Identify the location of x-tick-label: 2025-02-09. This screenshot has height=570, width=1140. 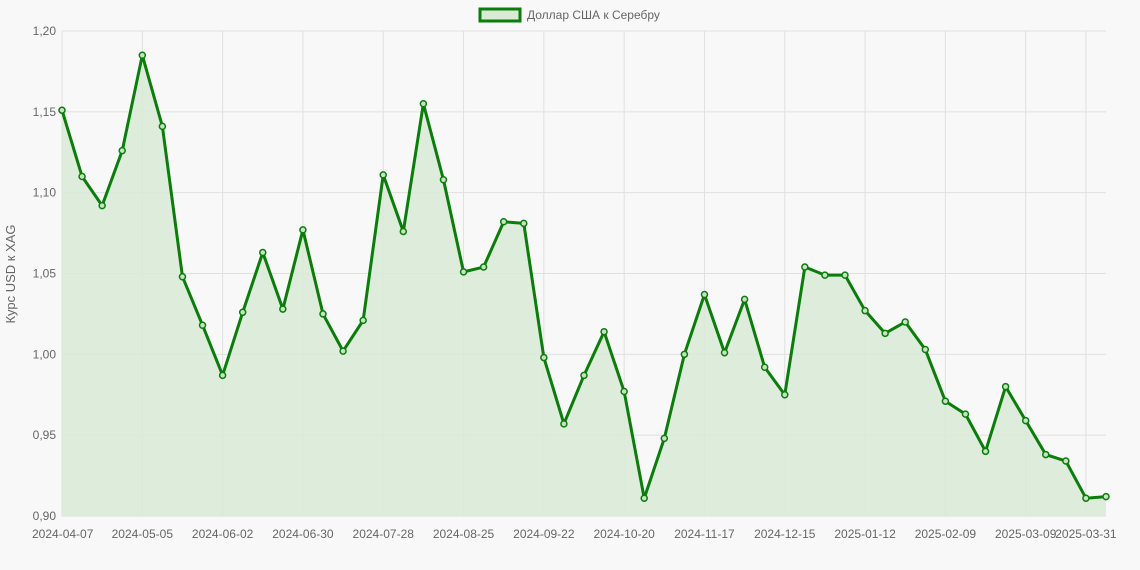
(946, 534).